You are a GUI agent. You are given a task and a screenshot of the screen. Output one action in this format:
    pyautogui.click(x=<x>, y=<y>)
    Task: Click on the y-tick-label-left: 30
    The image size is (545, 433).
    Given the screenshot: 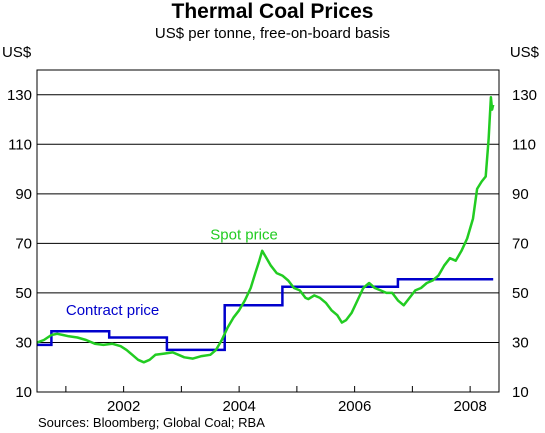 What is the action you would take?
    pyautogui.click(x=23, y=342)
    